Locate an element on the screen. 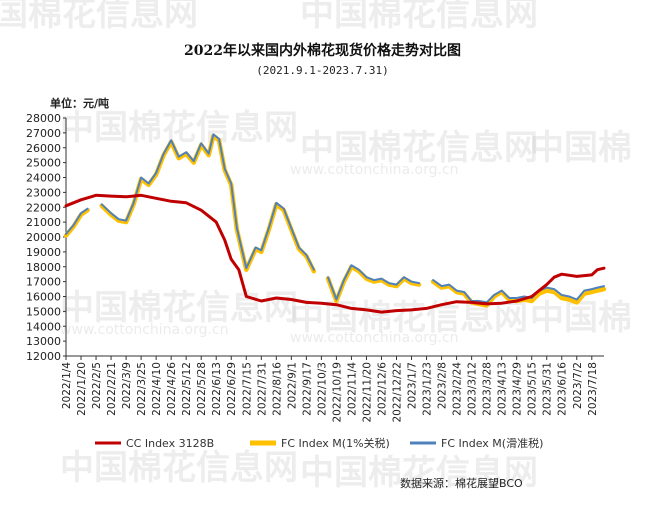 Image resolution: width=645 pixels, height=523 pixels. y-tick-label: 13000 is located at coordinates (43, 341).